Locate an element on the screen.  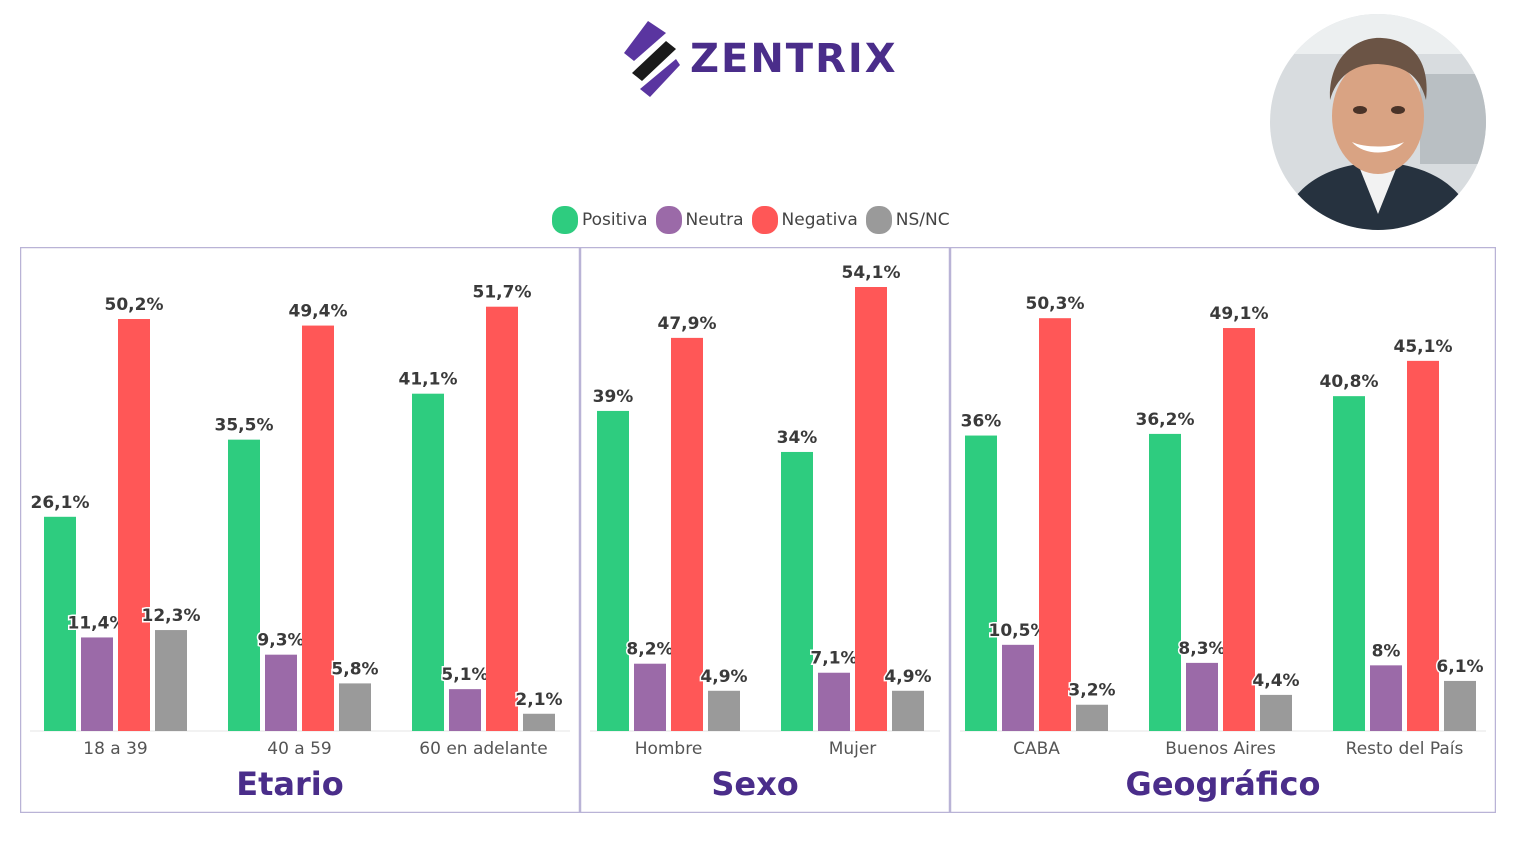
data-label: 50,3% is located at coordinates (1055, 304).